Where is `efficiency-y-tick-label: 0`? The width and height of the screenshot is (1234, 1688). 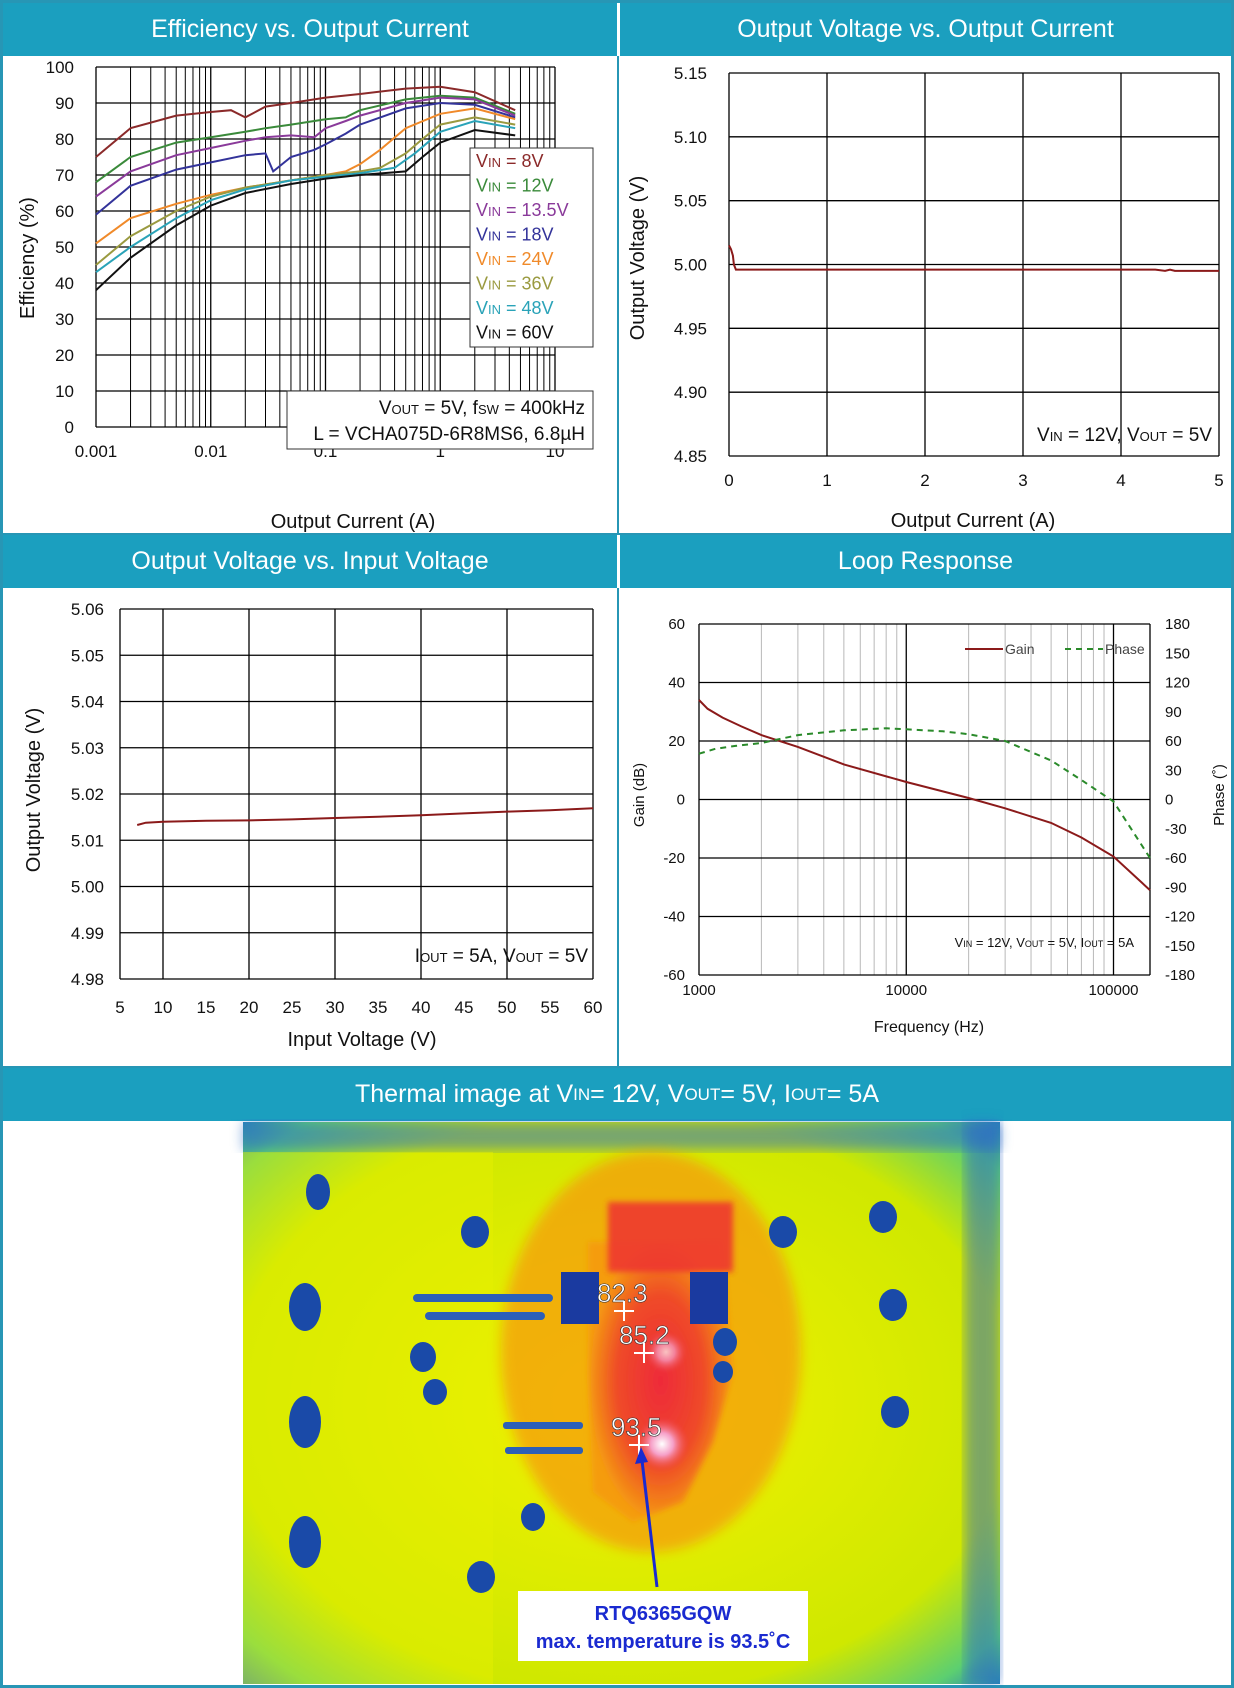 efficiency-y-tick-label: 0 is located at coordinates (69, 427).